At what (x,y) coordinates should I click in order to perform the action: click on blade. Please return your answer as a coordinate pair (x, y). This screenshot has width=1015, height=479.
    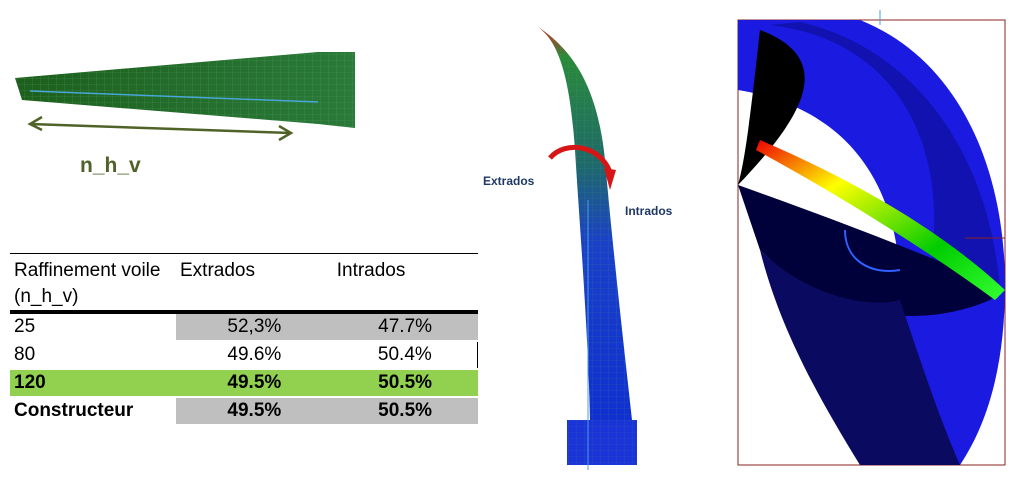
    Looking at the image, I should click on (586, 247).